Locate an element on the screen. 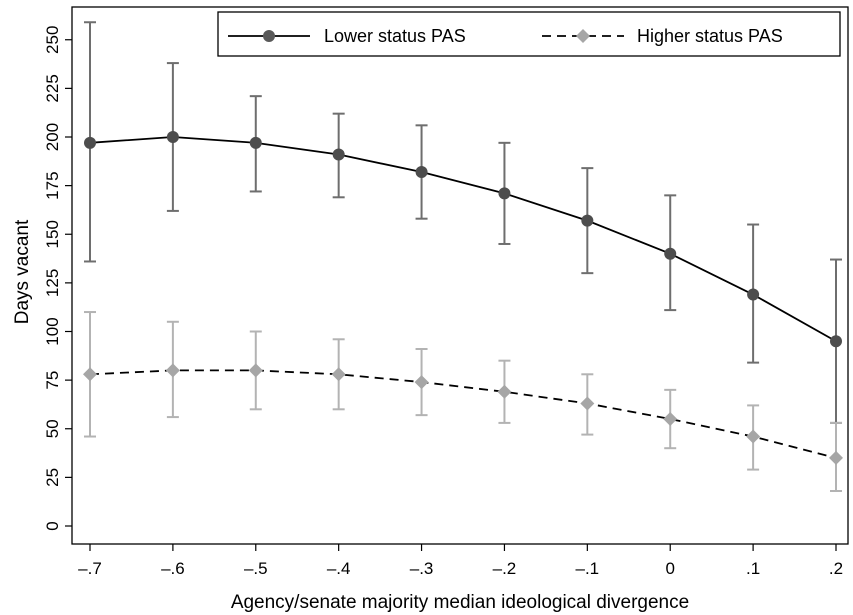  y-tick-label: 75 is located at coordinates (52, 380).